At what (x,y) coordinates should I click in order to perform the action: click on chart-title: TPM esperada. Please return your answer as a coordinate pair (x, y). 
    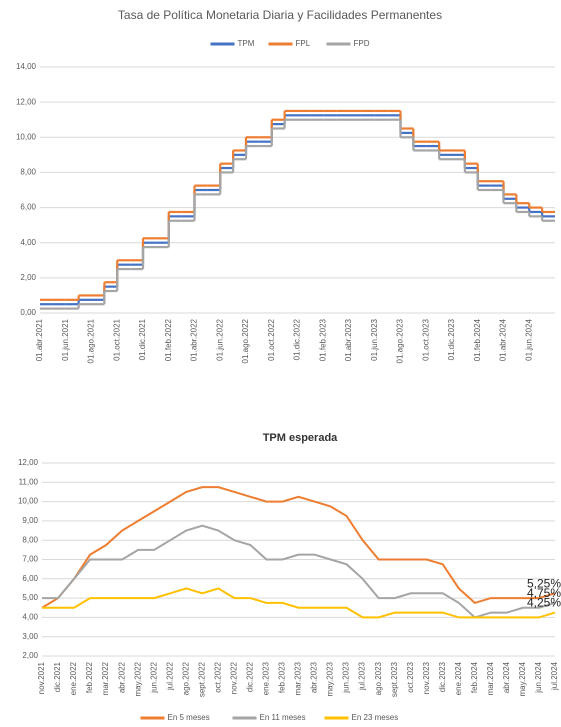
    Looking at the image, I should click on (300, 438).